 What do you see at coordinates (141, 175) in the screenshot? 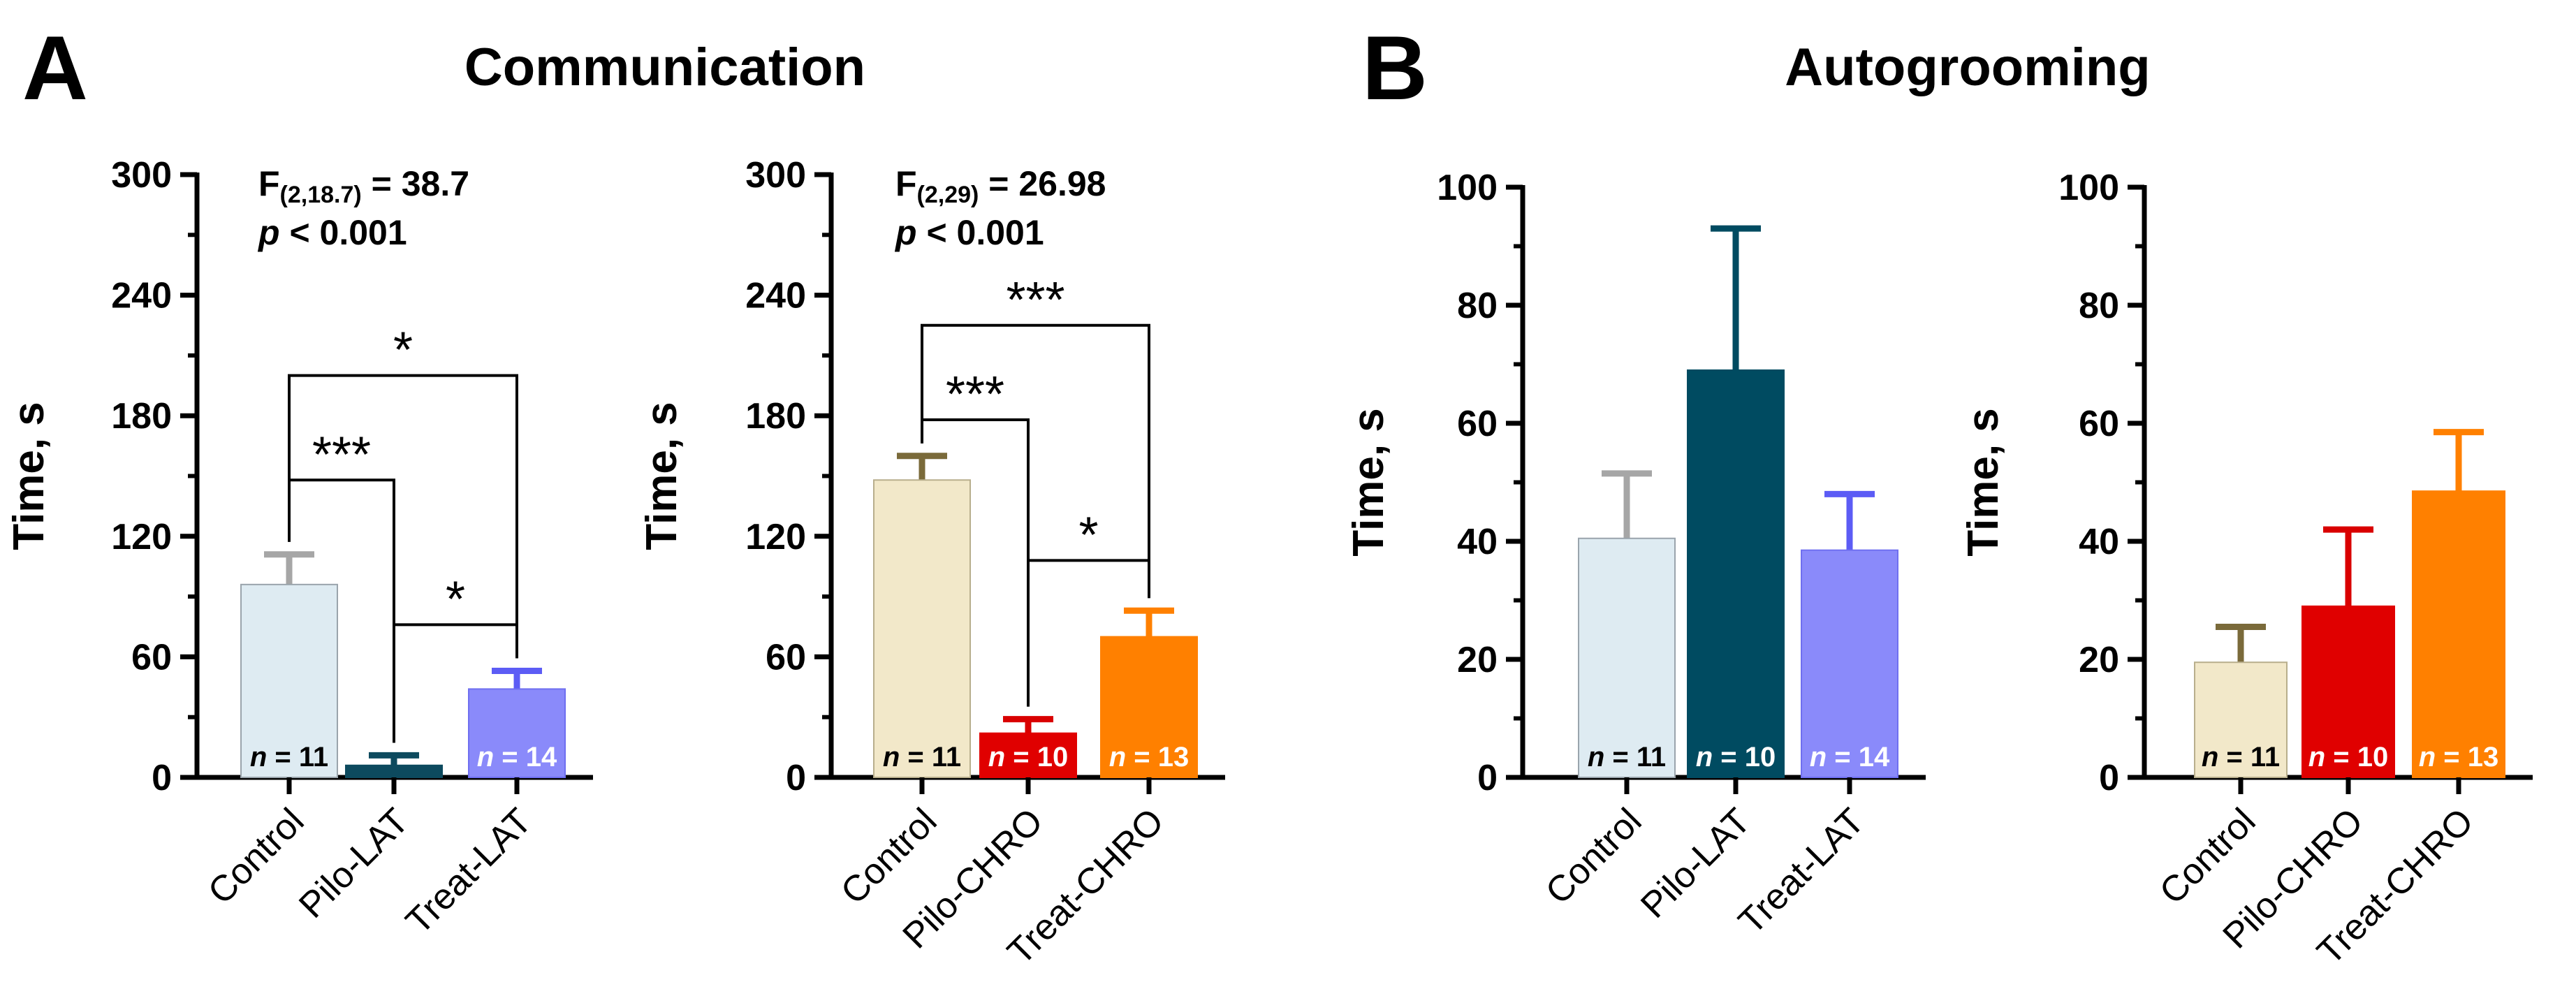
I see `y-tick-label: 300` at bounding box center [141, 175].